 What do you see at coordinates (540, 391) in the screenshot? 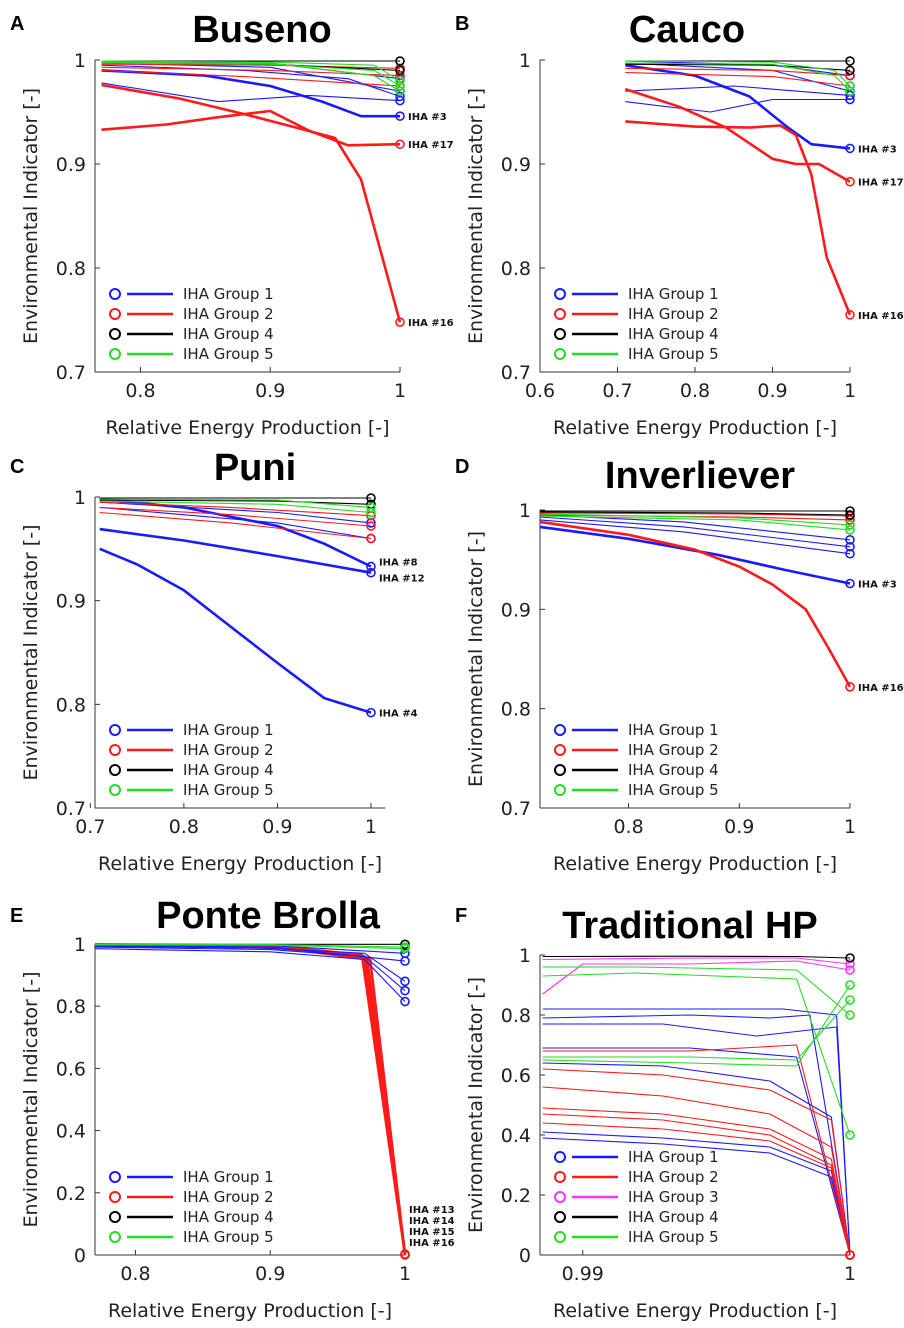
I see `x-tick-label: 0.6` at bounding box center [540, 391].